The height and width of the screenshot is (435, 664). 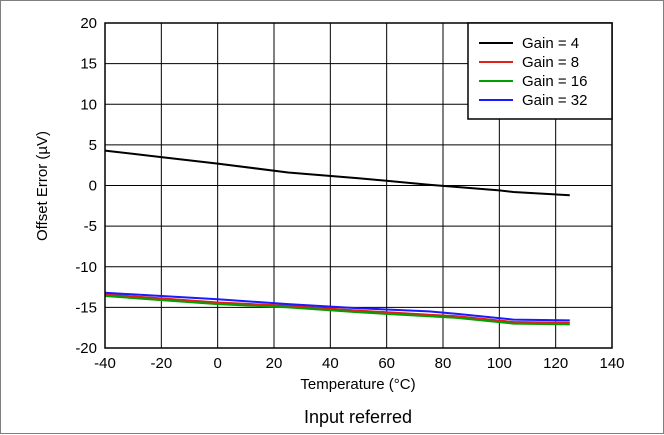 I want to click on legend-box, so click(x=540, y=71).